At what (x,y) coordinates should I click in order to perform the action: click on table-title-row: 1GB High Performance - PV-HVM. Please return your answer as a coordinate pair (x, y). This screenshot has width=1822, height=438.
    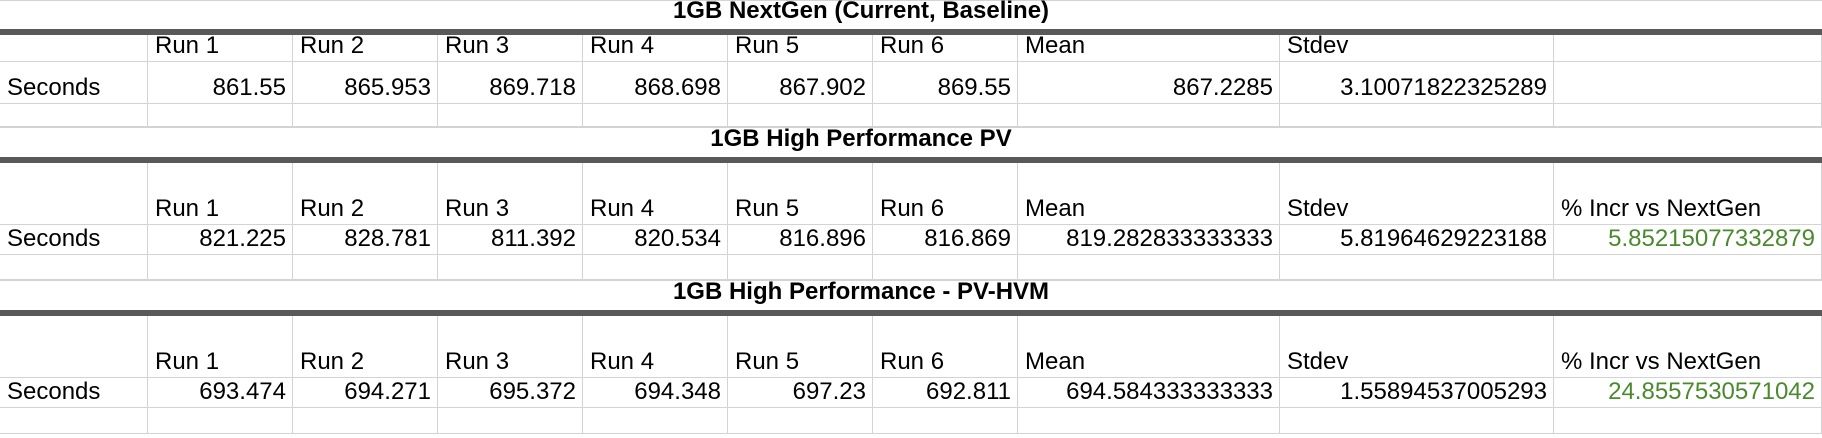
    Looking at the image, I should click on (911, 297).